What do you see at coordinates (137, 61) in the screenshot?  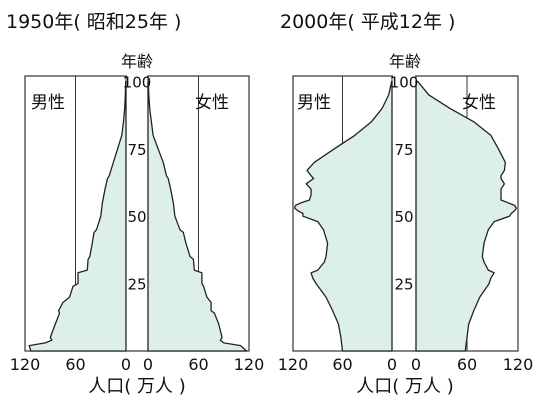 I see `age-axis-label-1950: 年齢` at bounding box center [137, 61].